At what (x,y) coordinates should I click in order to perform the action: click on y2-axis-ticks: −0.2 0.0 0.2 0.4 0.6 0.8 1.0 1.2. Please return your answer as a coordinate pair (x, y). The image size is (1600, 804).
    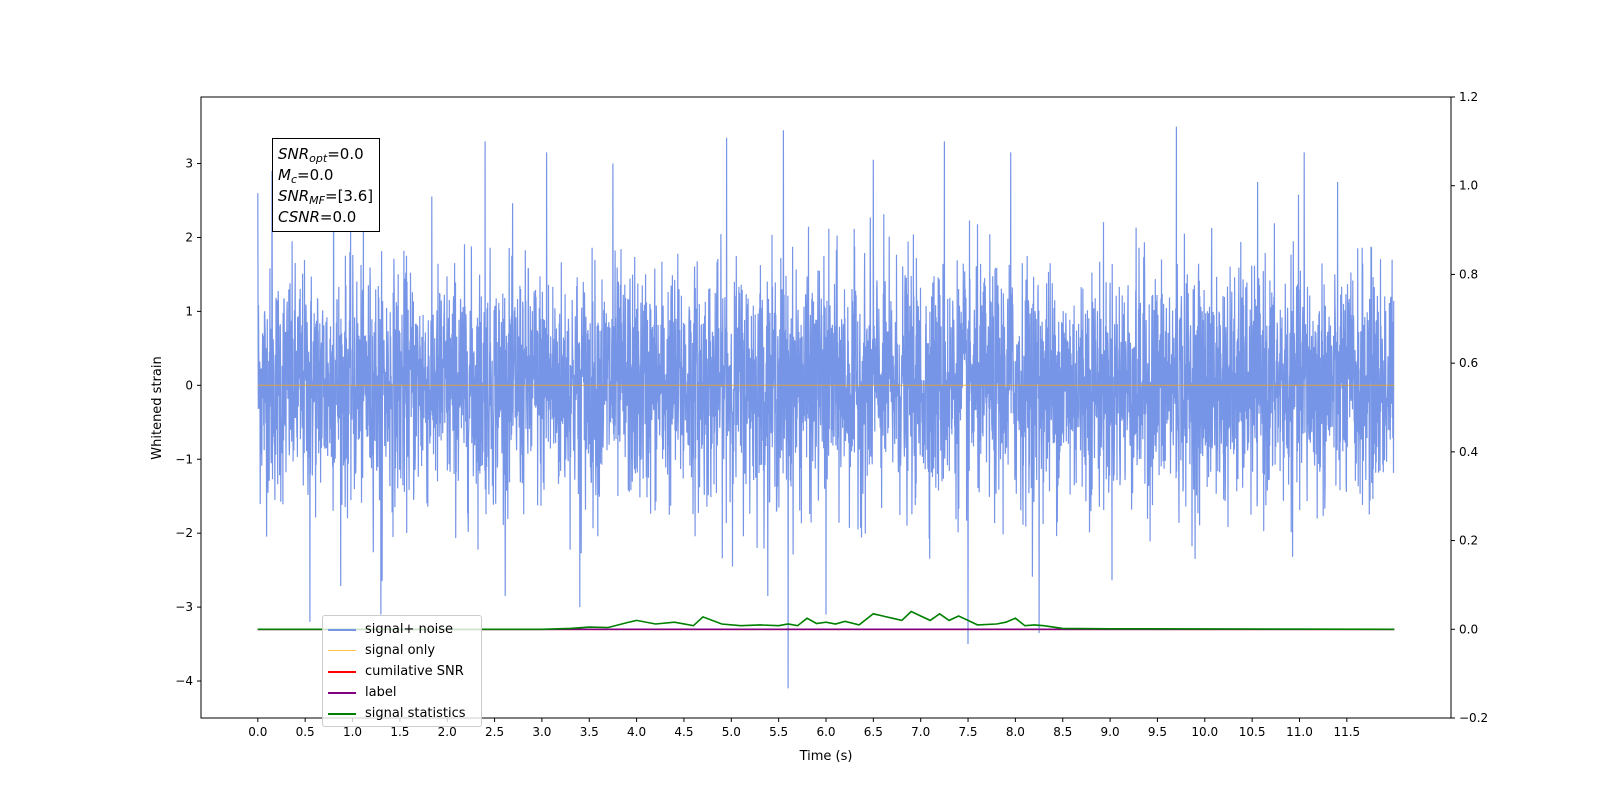
    Looking at the image, I should click on (1469, 407).